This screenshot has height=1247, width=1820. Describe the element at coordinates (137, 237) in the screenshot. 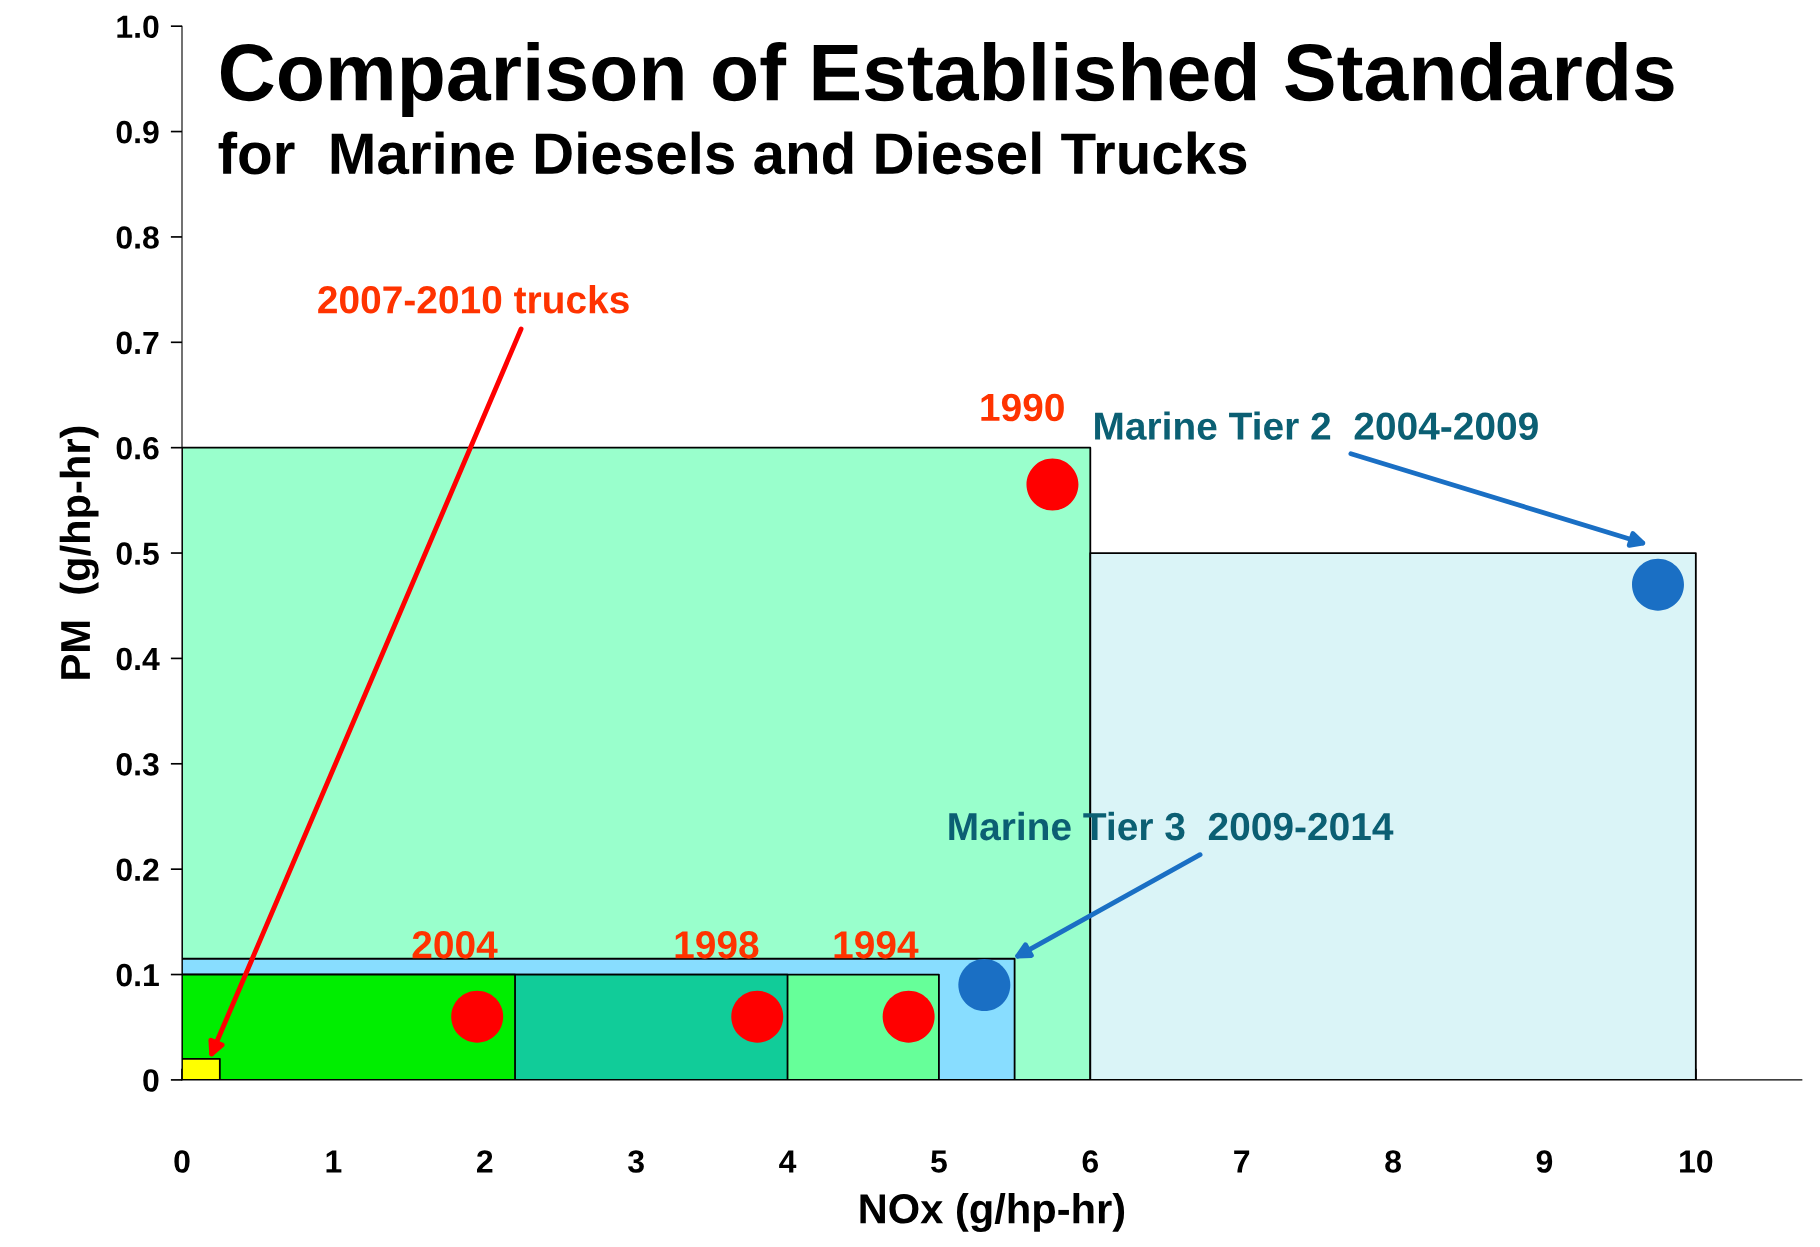

I see `y-tick-label: 0.8` at that location.